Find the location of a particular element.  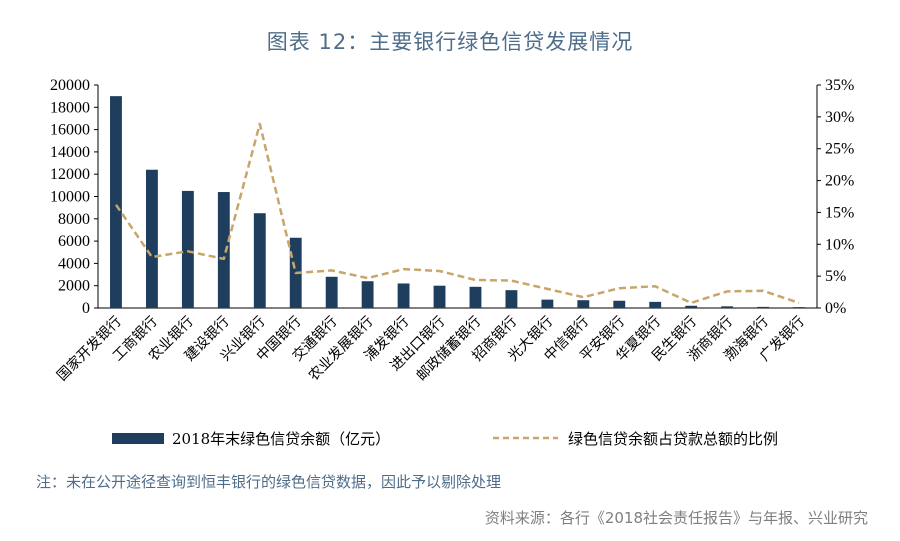

legend-bar-label: 2018年末绿色信贷余额（亿元） is located at coordinates (281, 439).